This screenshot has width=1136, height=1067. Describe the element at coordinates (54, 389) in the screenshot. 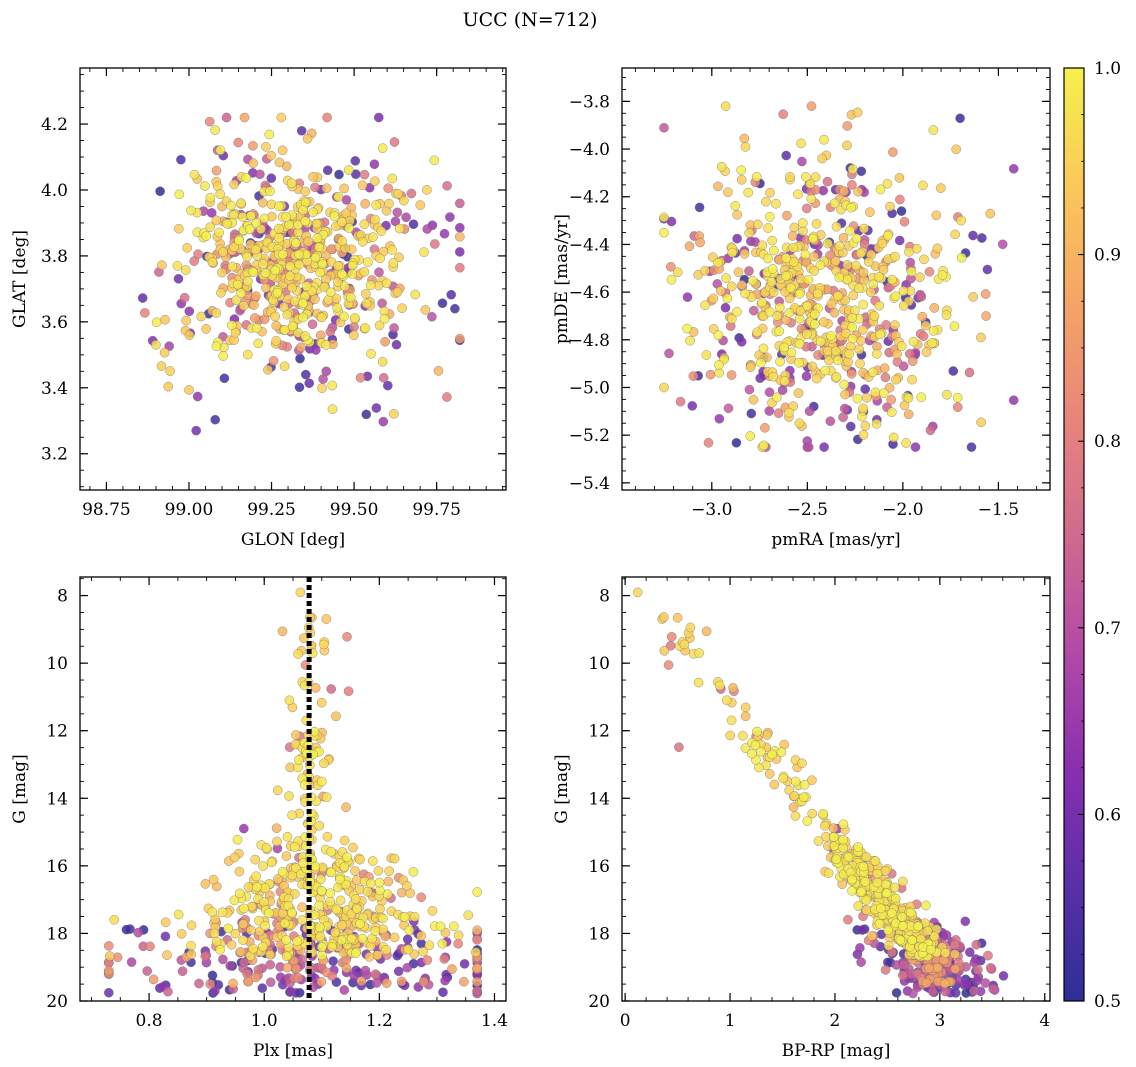

I see `y-tick-label: 3.4` at that location.